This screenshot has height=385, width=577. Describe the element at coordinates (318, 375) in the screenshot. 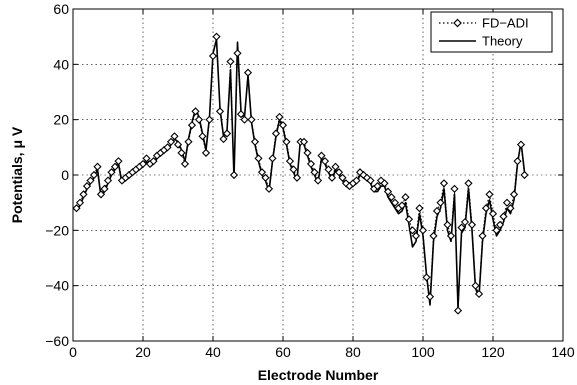

I see `x-axis-title: Electrode Number` at that location.